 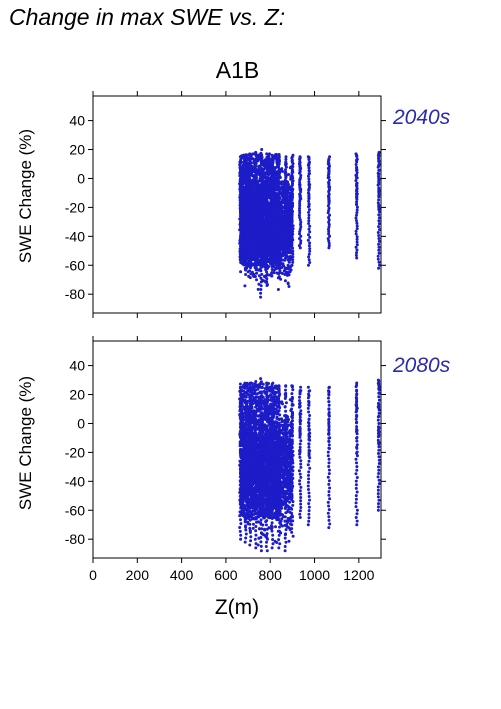 I want to click on y-tick-label: -40, so click(x=75, y=236).